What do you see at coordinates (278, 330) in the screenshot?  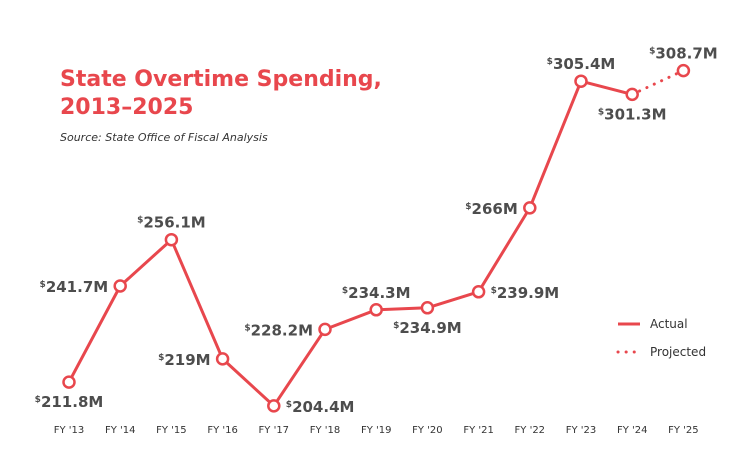 I see `data-label: $228.2M` at bounding box center [278, 330].